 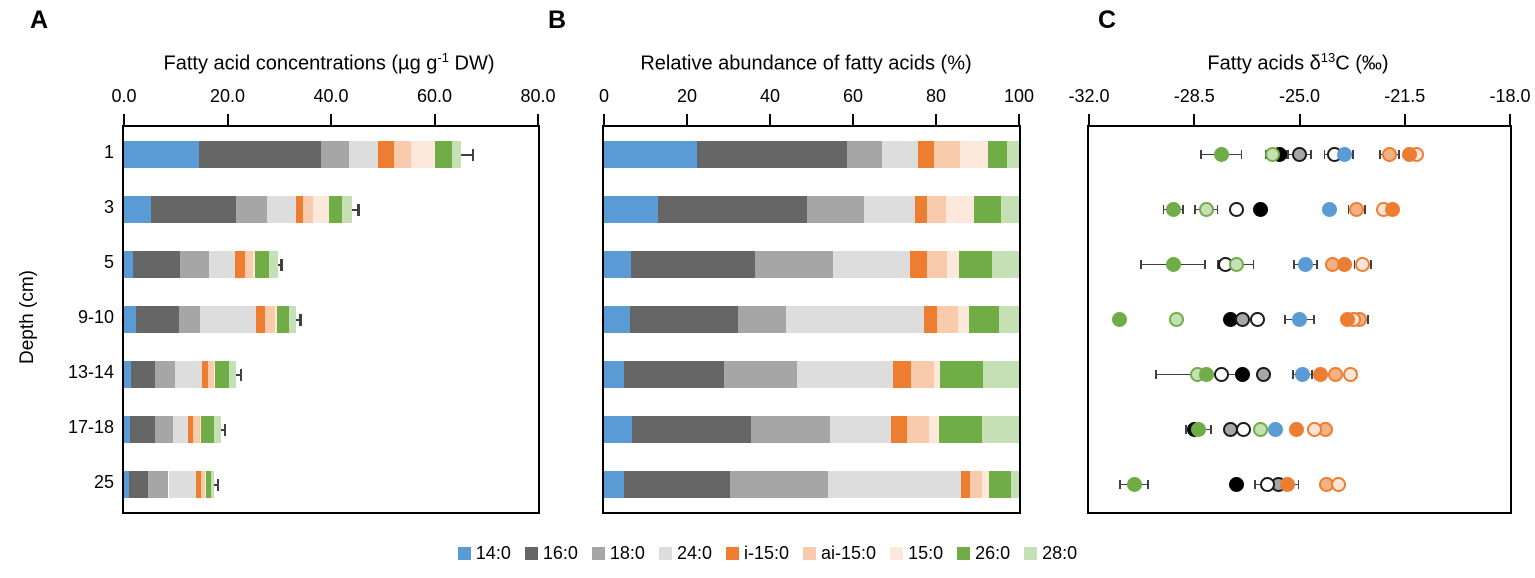 What do you see at coordinates (331, 96) in the screenshot?
I see `x-tick-label: 40.0` at bounding box center [331, 96].